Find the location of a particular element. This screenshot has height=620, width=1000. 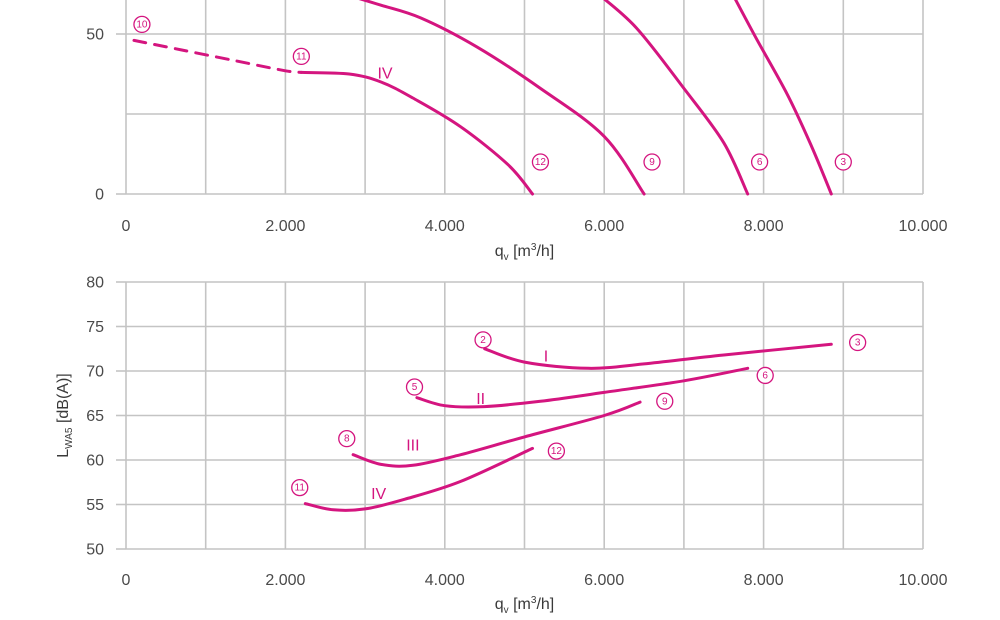

y-tick-label: 80 is located at coordinates (95, 283).